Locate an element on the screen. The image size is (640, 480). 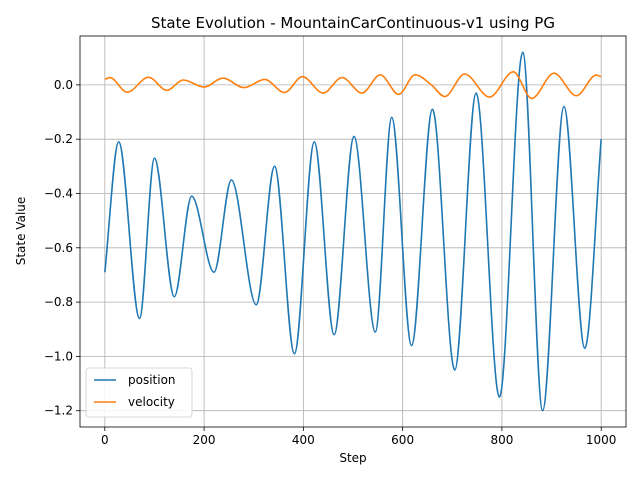
y-tick-label: −1.2 is located at coordinates (58, 411).